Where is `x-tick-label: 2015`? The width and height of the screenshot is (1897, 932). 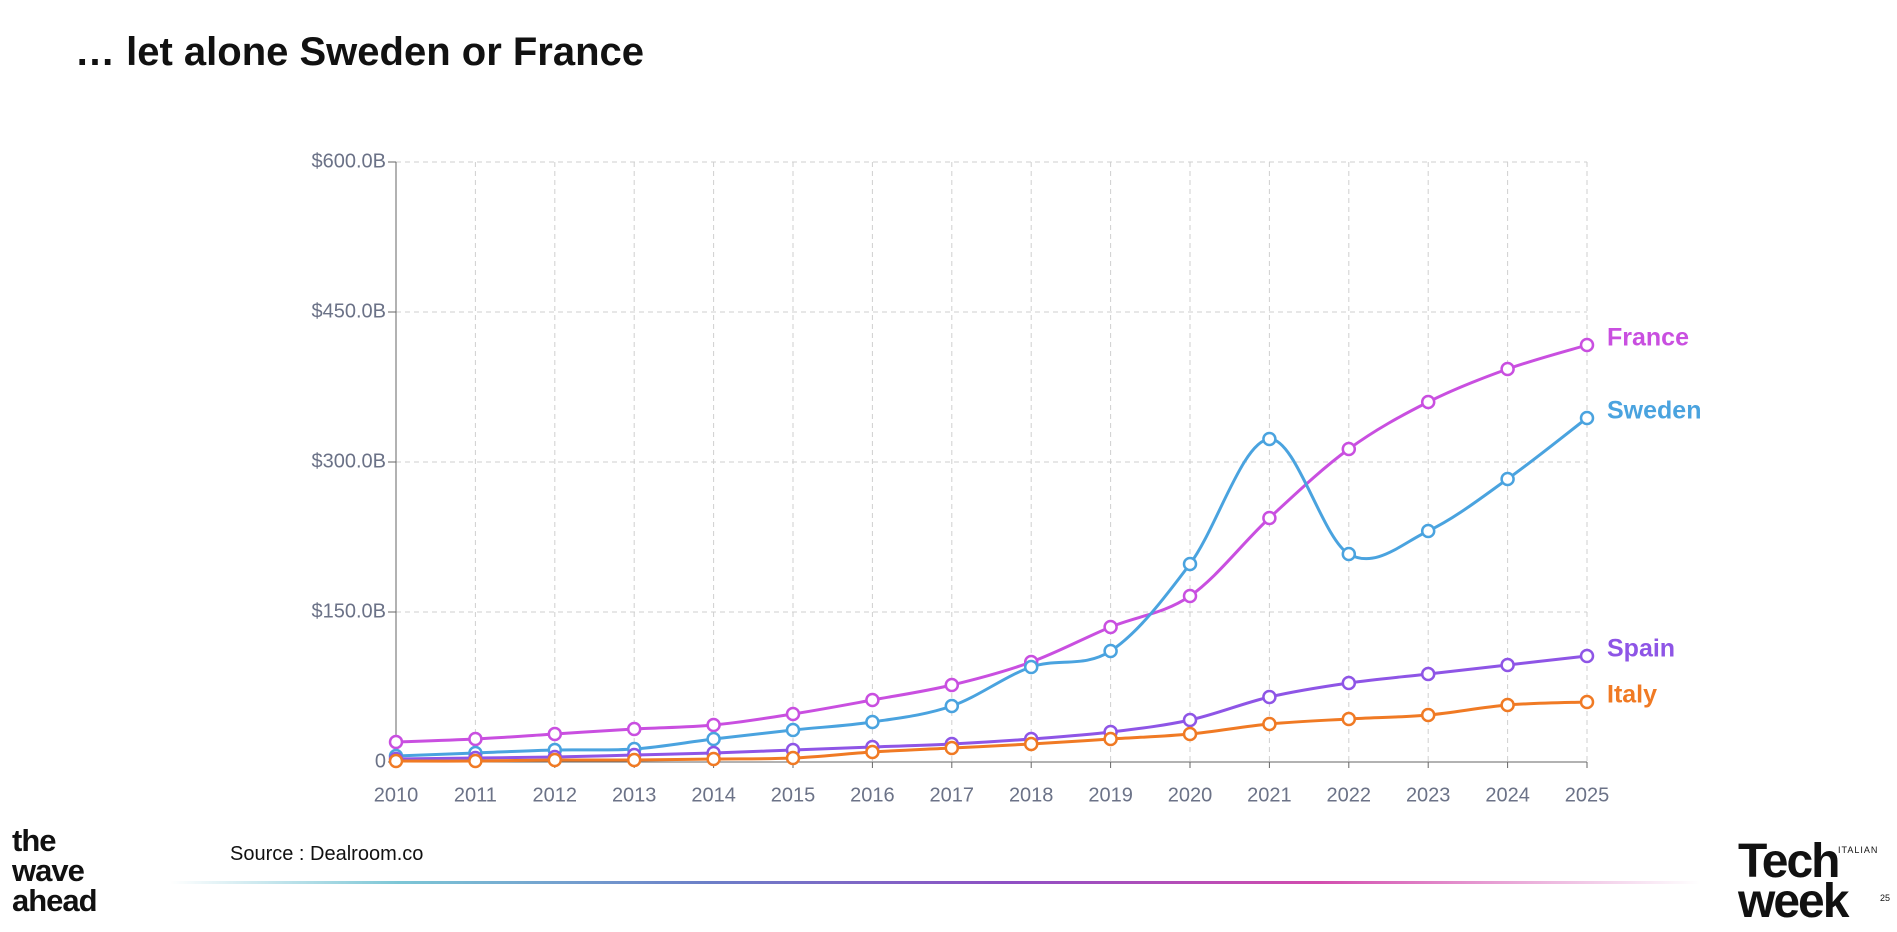 x-tick-label: 2015 is located at coordinates (793, 795).